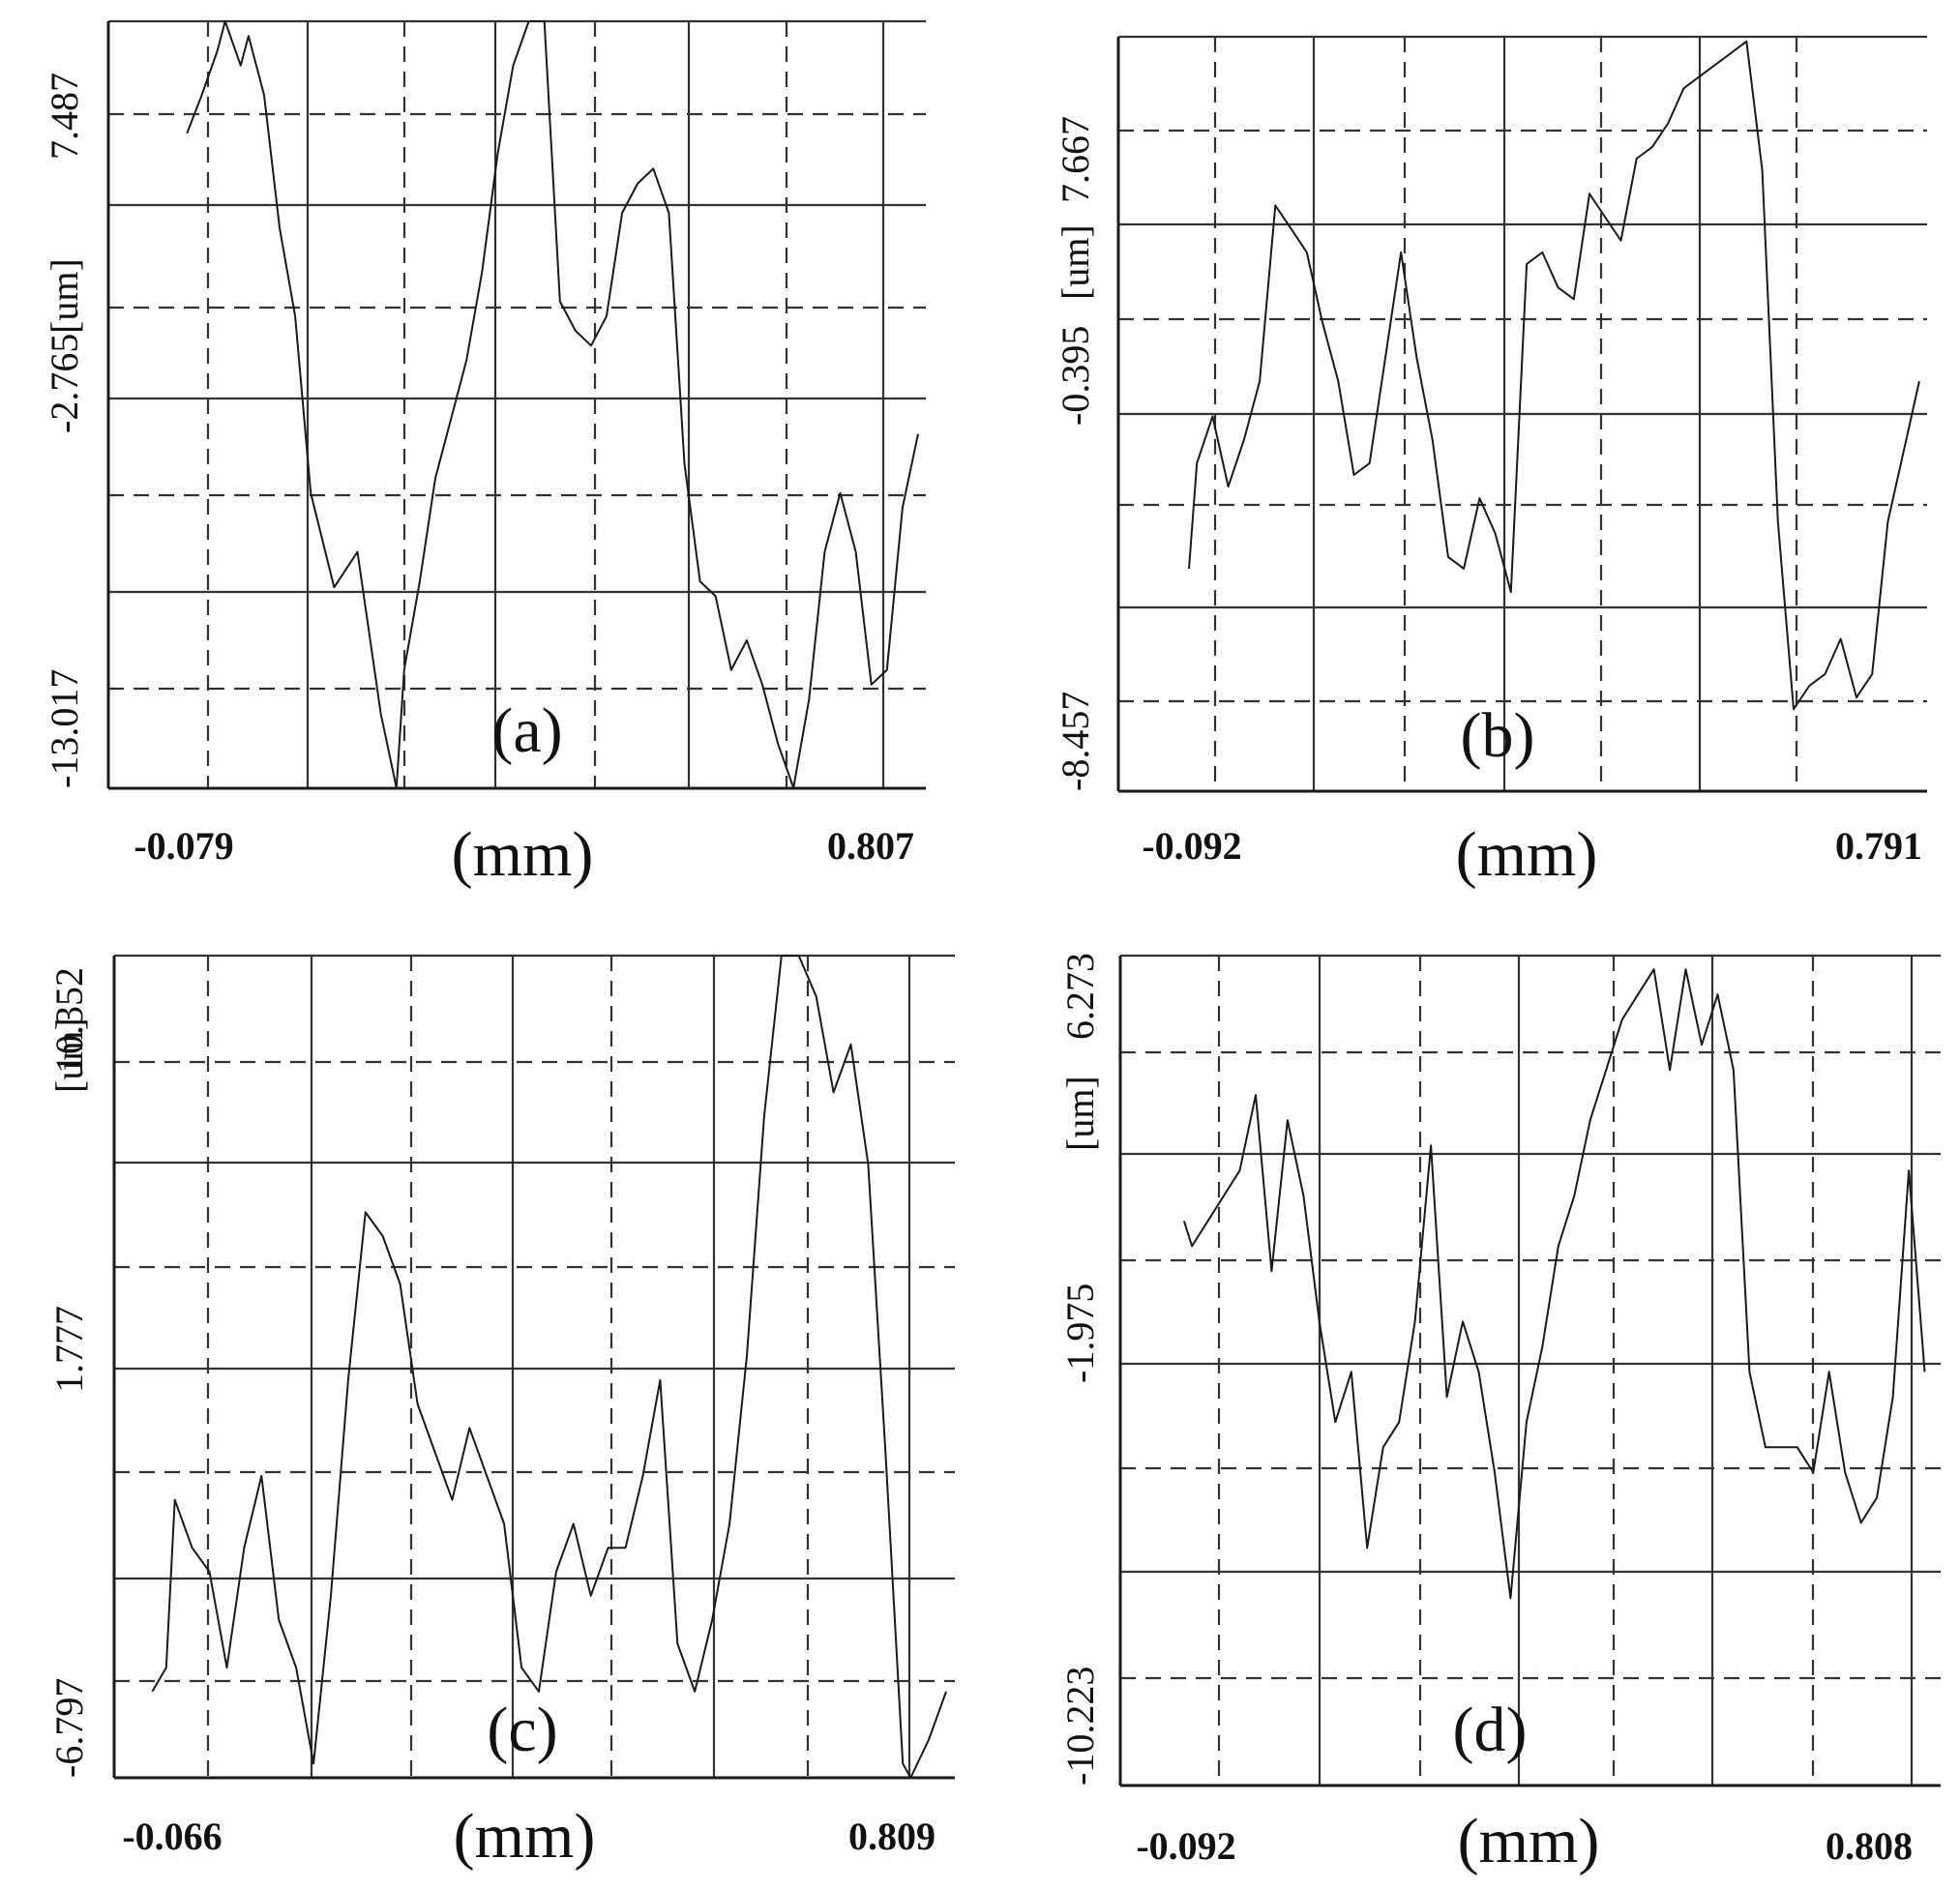  I want to click on y-tick-label-b-min: -8.457, so click(1076, 742).